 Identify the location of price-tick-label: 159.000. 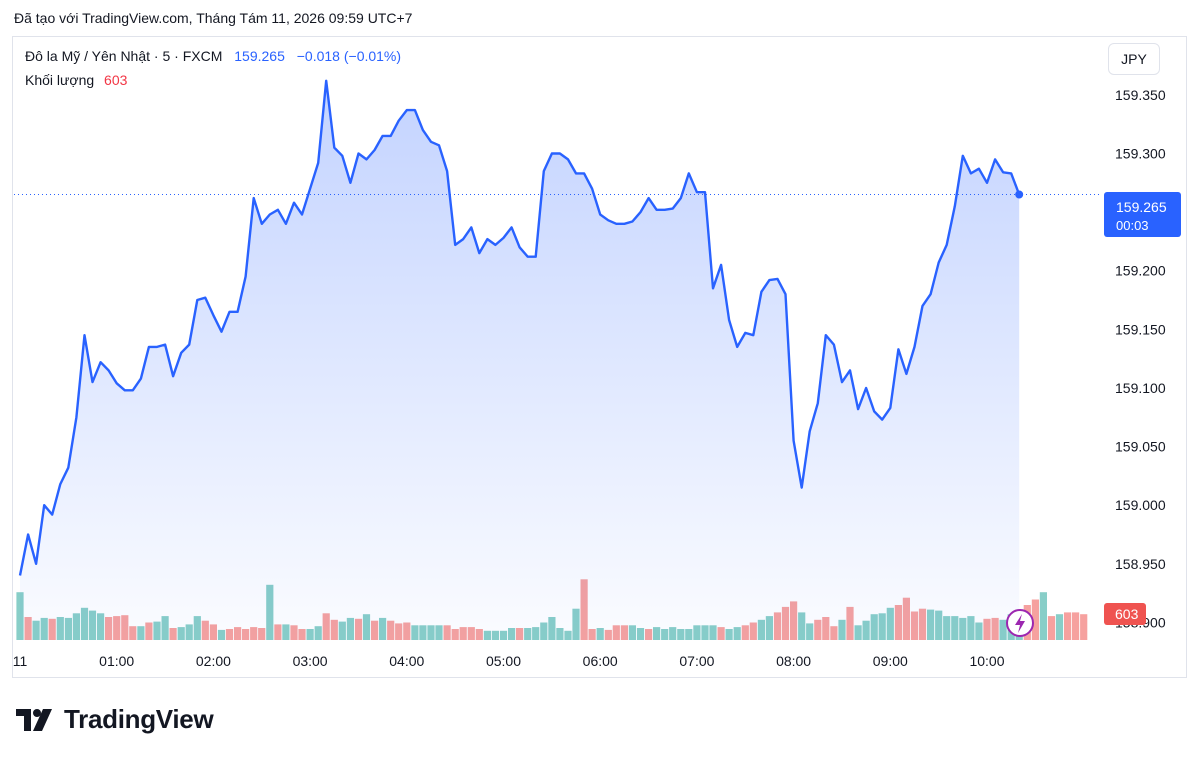
(1140, 505).